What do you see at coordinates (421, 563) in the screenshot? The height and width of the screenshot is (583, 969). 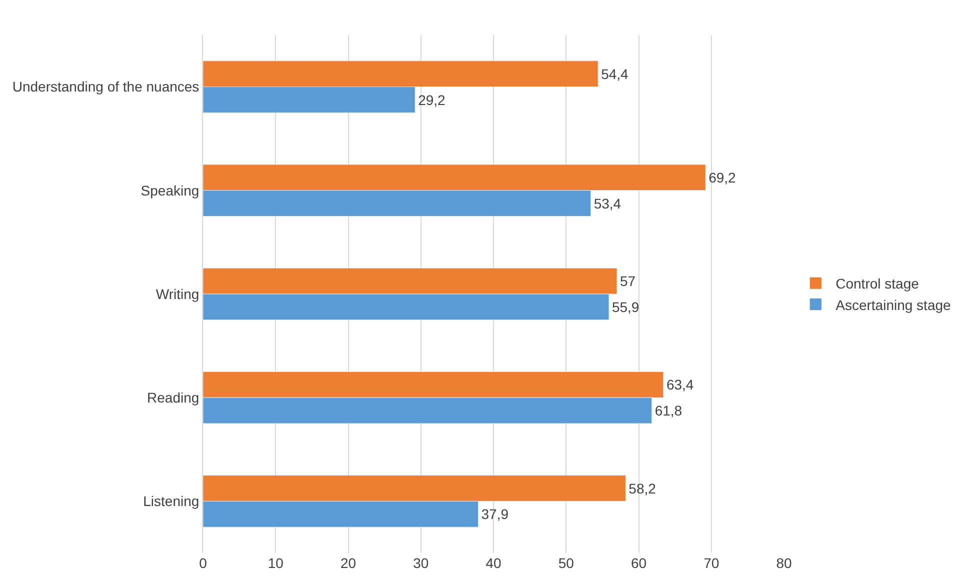 I see `x-tick-label: 30` at bounding box center [421, 563].